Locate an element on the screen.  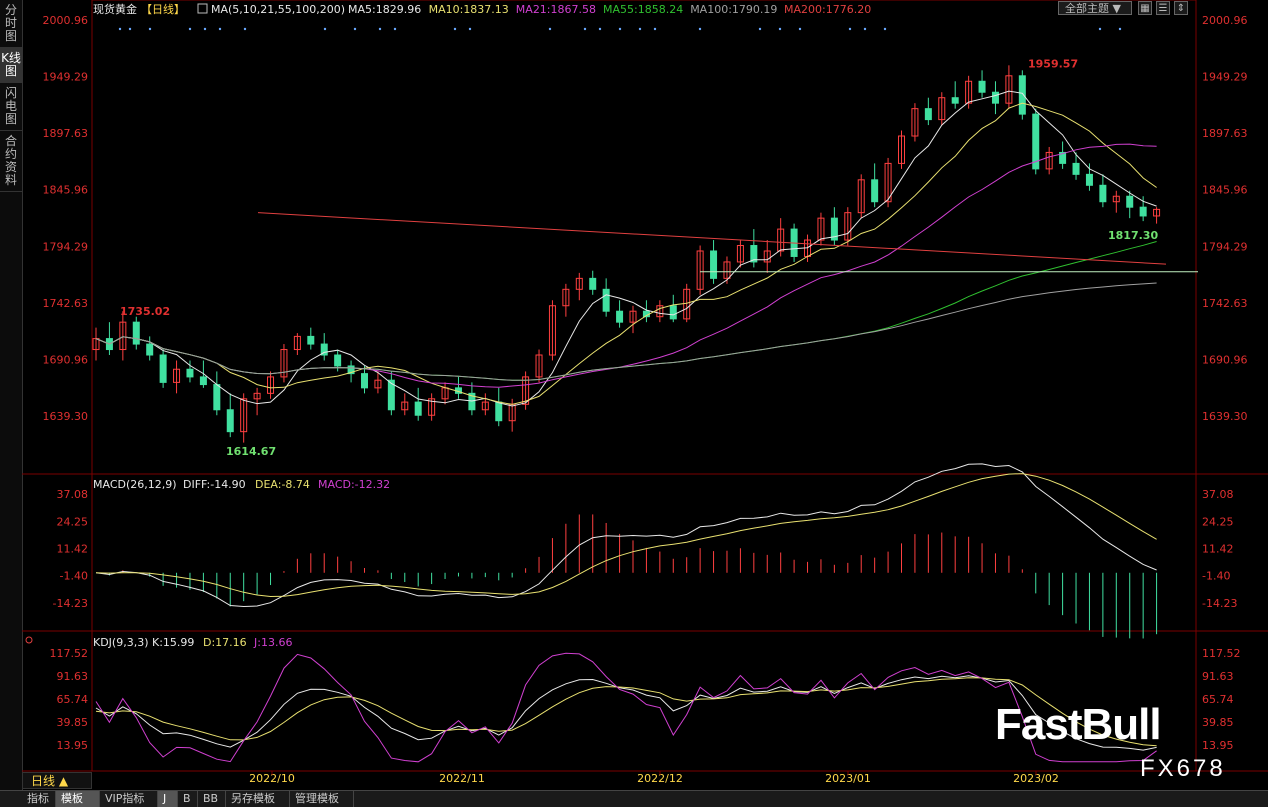
macd-tick-right: 37.08 is located at coordinates (1218, 494).